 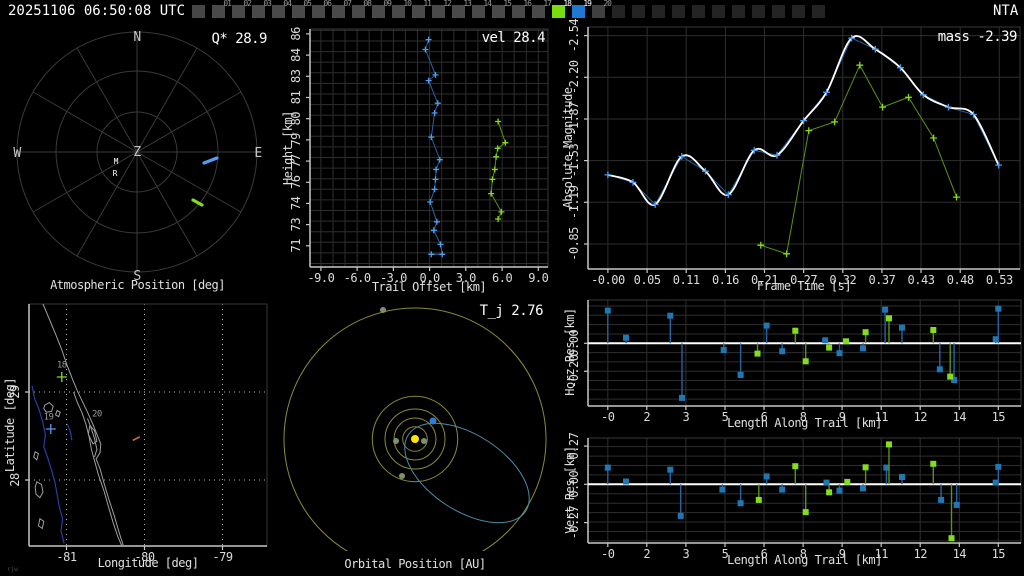 What do you see at coordinates (881, 417) in the screenshot?
I see `svg-text: 11` at bounding box center [881, 417].